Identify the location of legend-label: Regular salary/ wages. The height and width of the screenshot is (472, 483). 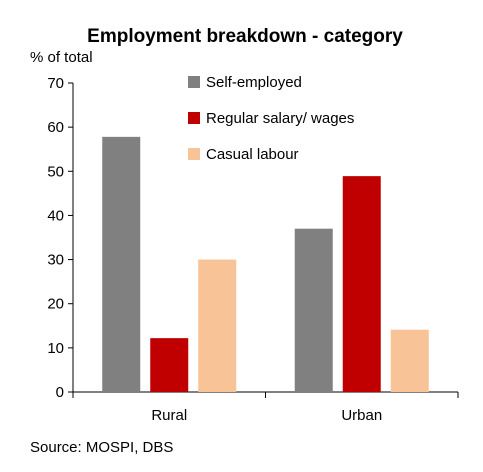
(280, 118).